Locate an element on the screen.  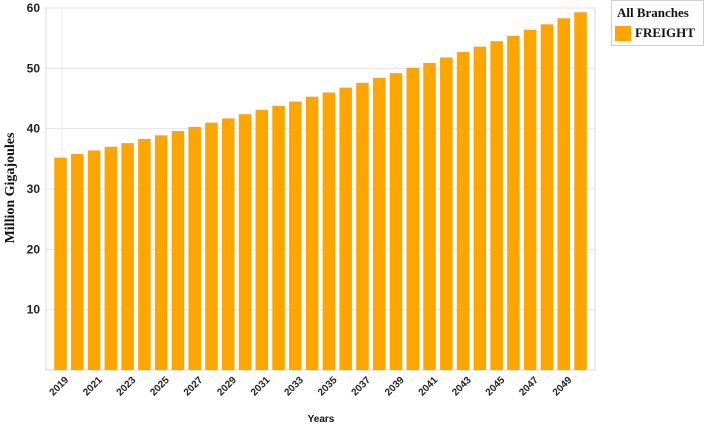
bar-2027 is located at coordinates (194, 248).